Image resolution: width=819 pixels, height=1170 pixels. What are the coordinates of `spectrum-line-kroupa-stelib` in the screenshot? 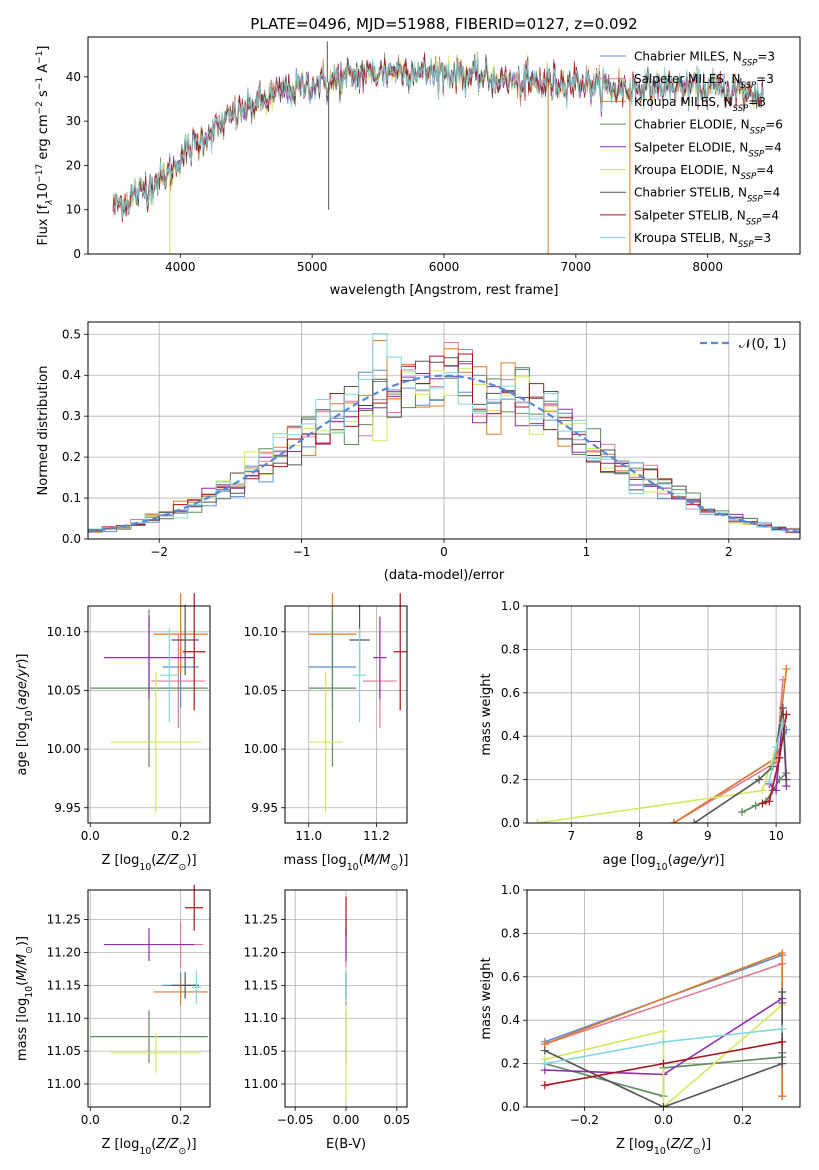 It's located at (438, 136).